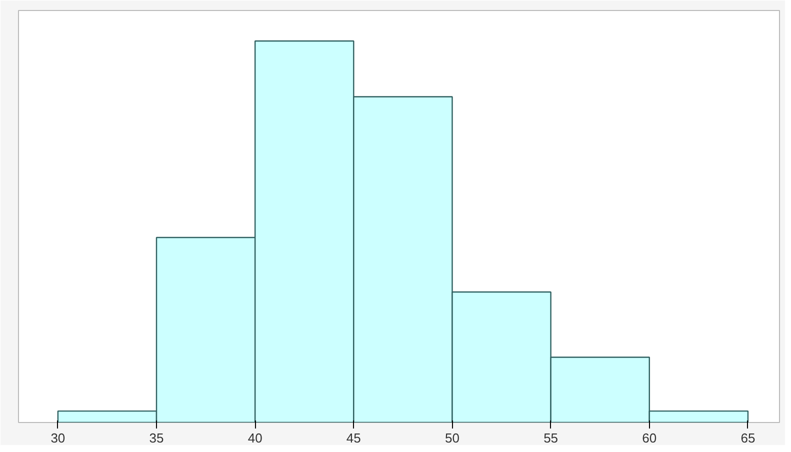 Image resolution: width=791 pixels, height=452 pixels. What do you see at coordinates (748, 438) in the screenshot?
I see `x-tick-label: 65` at bounding box center [748, 438].